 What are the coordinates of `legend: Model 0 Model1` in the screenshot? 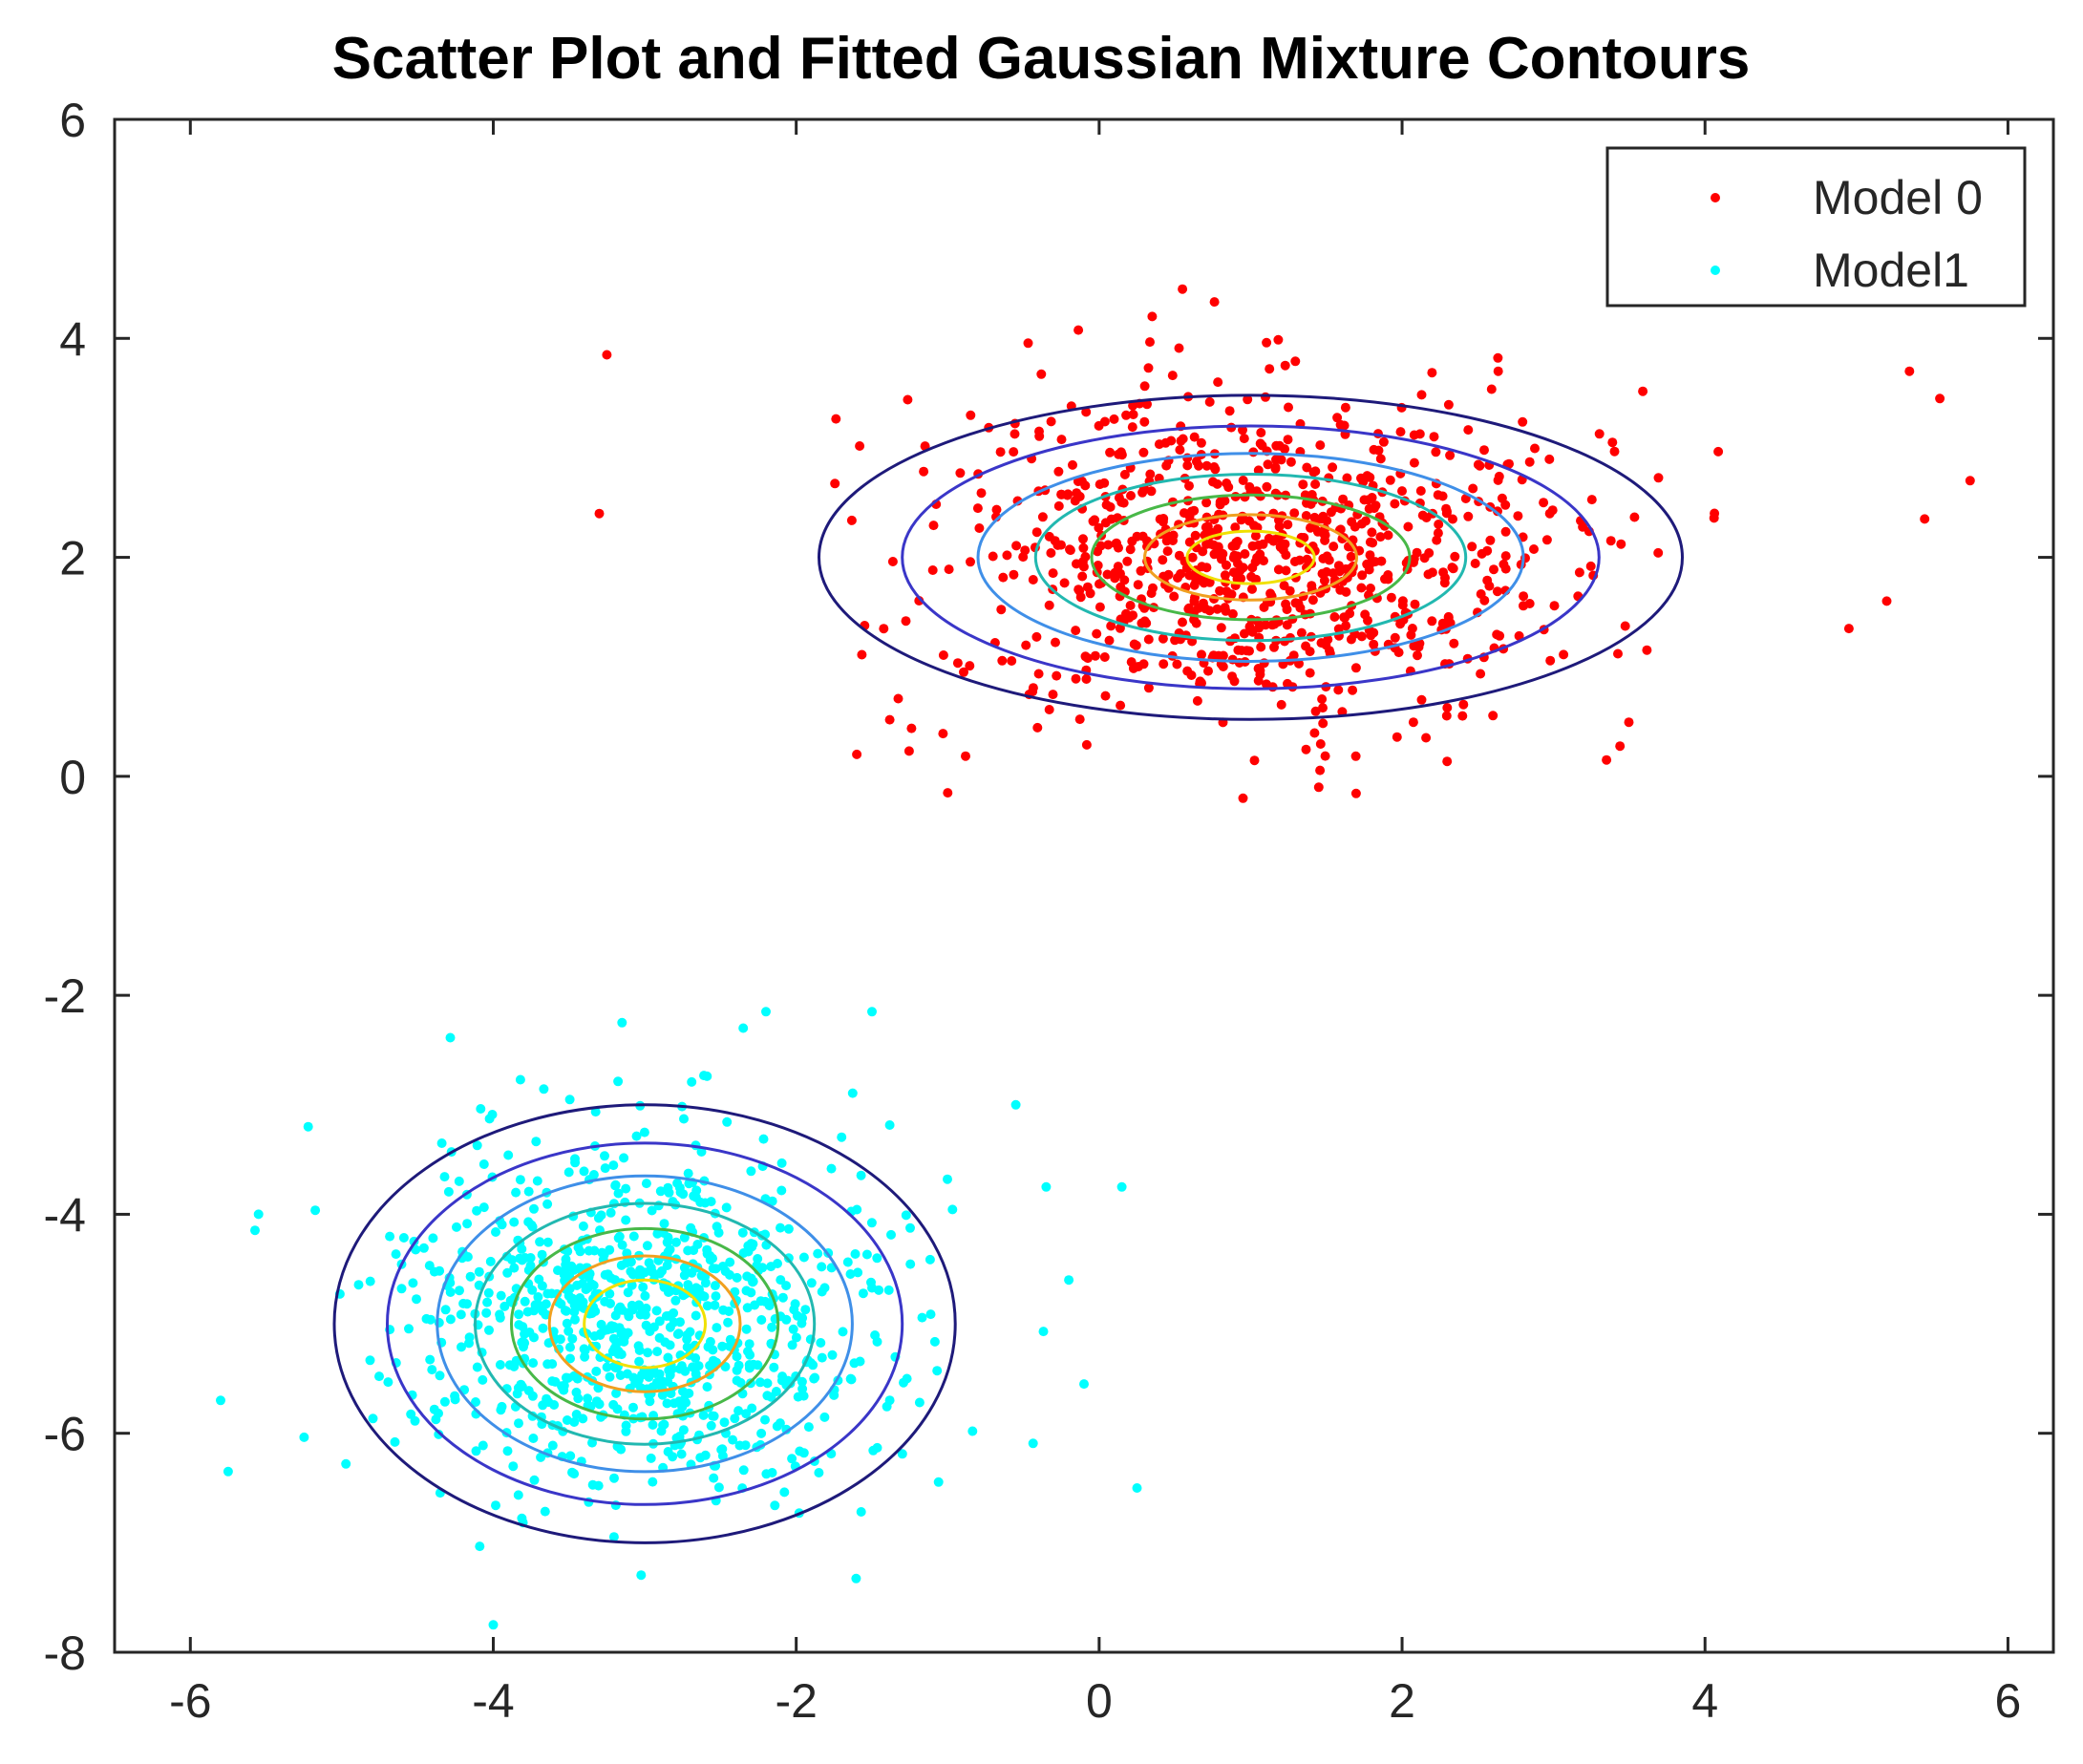 It's located at (1816, 227).